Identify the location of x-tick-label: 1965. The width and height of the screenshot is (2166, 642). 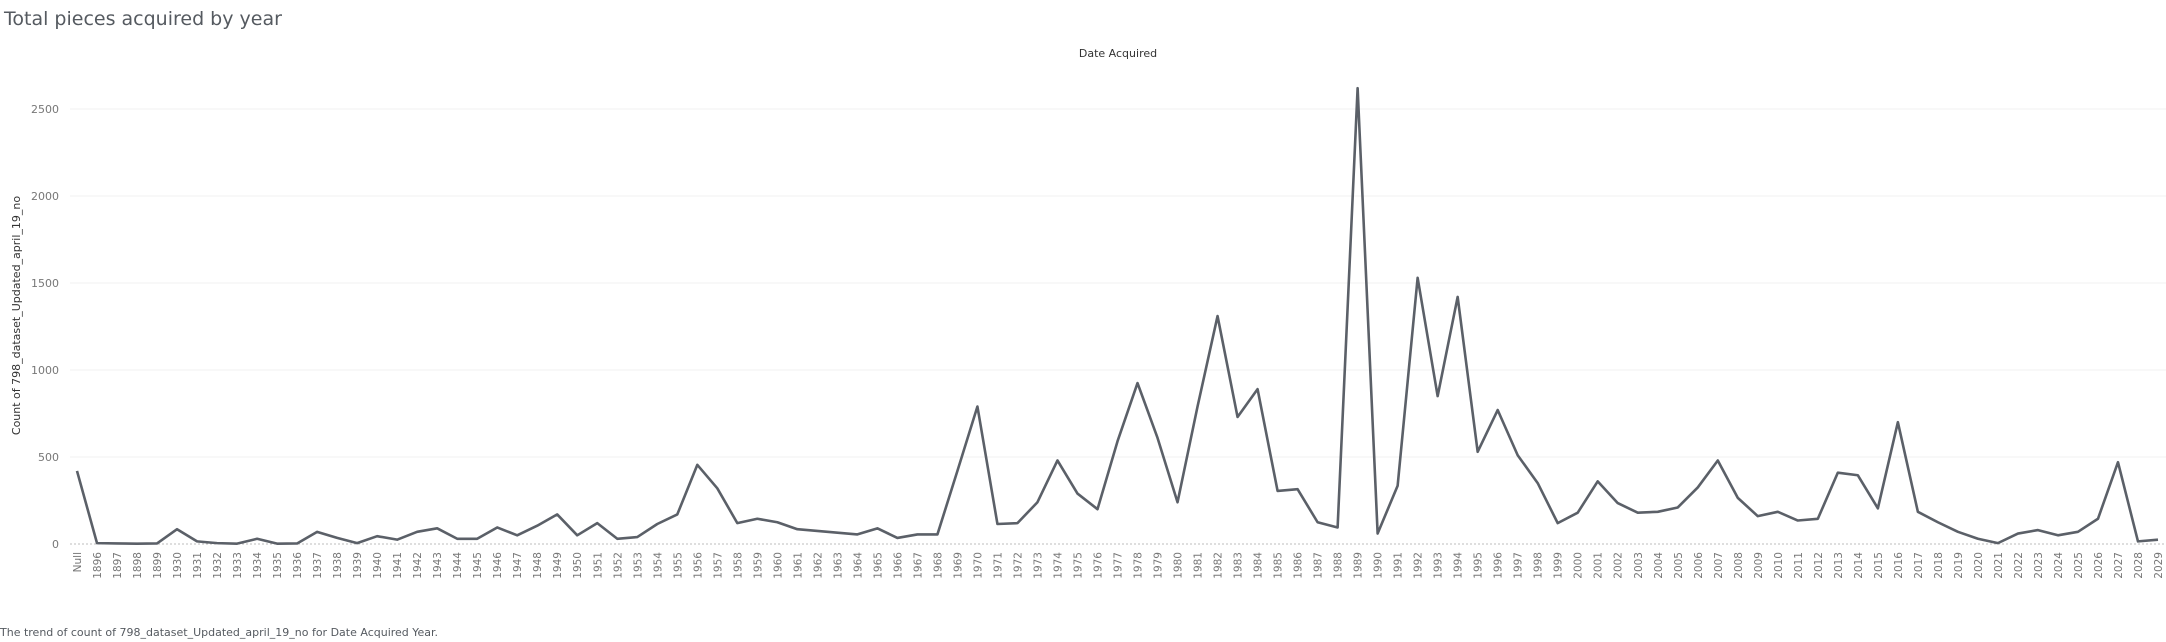
(878, 565).